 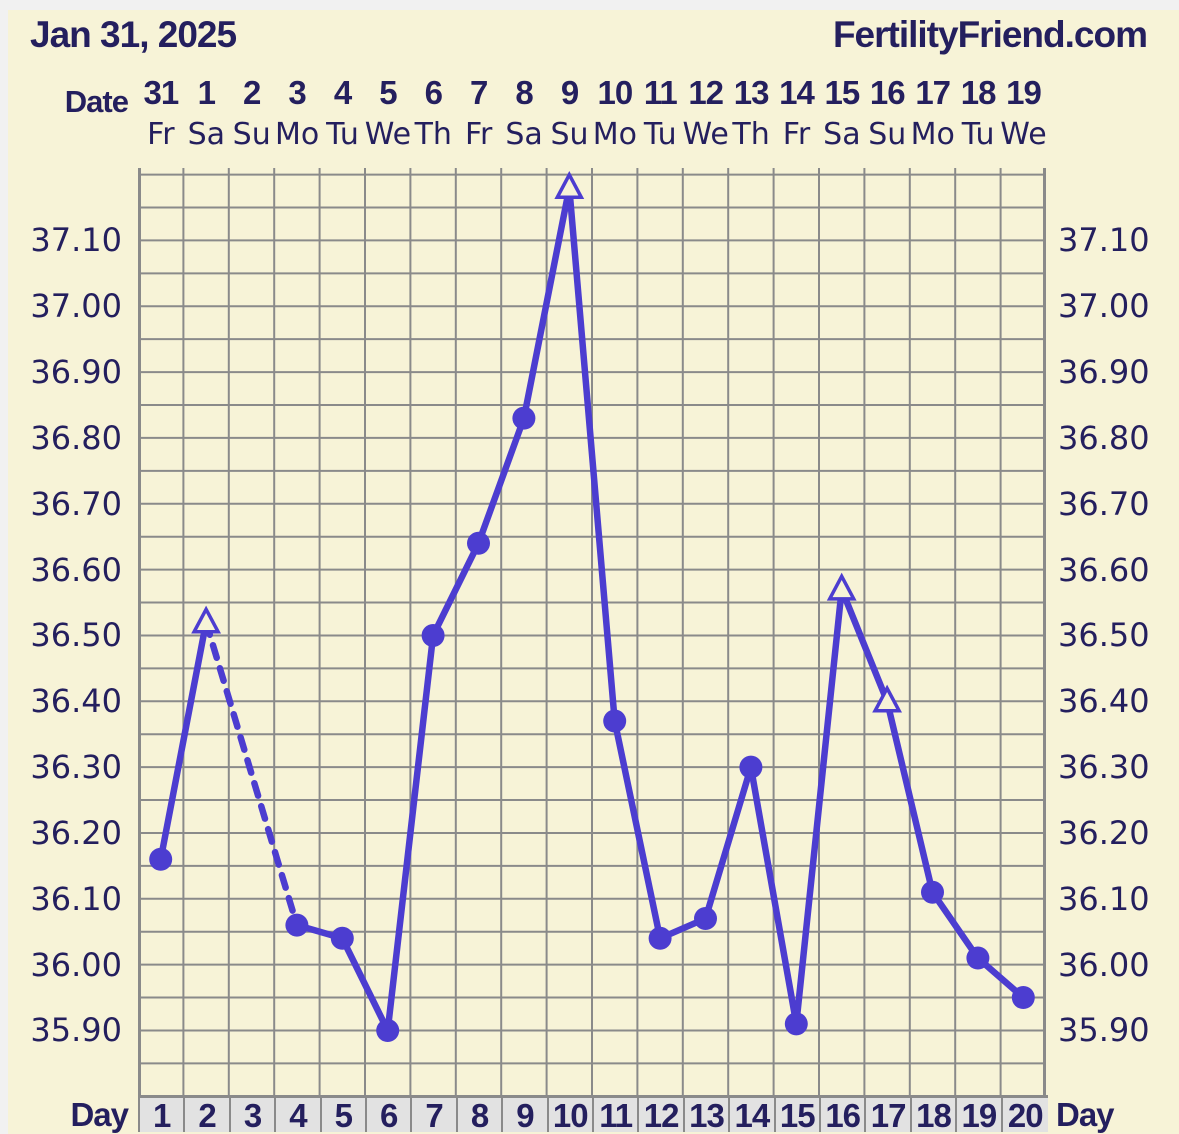 What do you see at coordinates (206, 1114) in the screenshot?
I see `day-number-cell: 2` at bounding box center [206, 1114].